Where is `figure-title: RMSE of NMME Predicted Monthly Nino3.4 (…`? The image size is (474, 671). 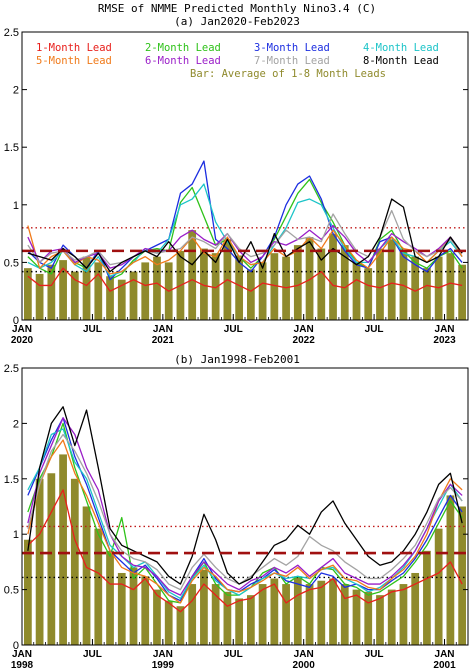 figure-title: RMSE of NMME Predicted Monthly Nino3.4 (… is located at coordinates (237, 8).